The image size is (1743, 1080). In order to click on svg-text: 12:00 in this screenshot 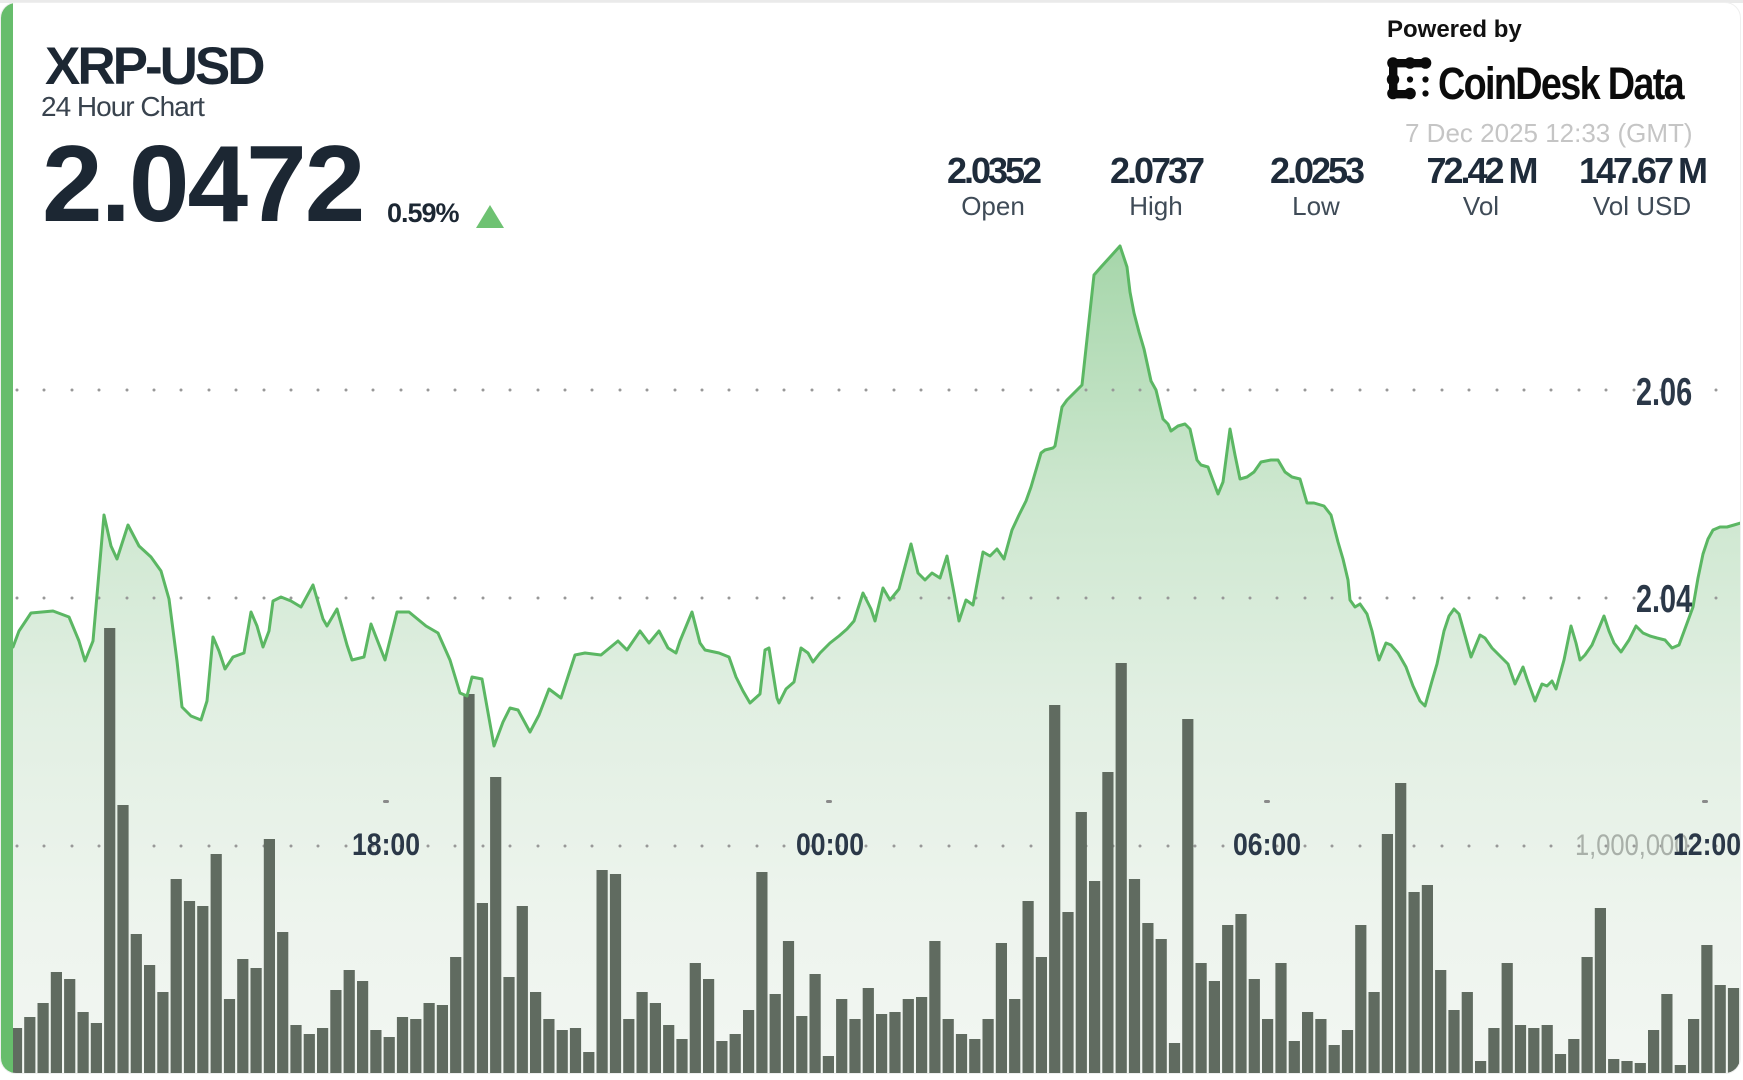, I will do `click(1707, 845)`.